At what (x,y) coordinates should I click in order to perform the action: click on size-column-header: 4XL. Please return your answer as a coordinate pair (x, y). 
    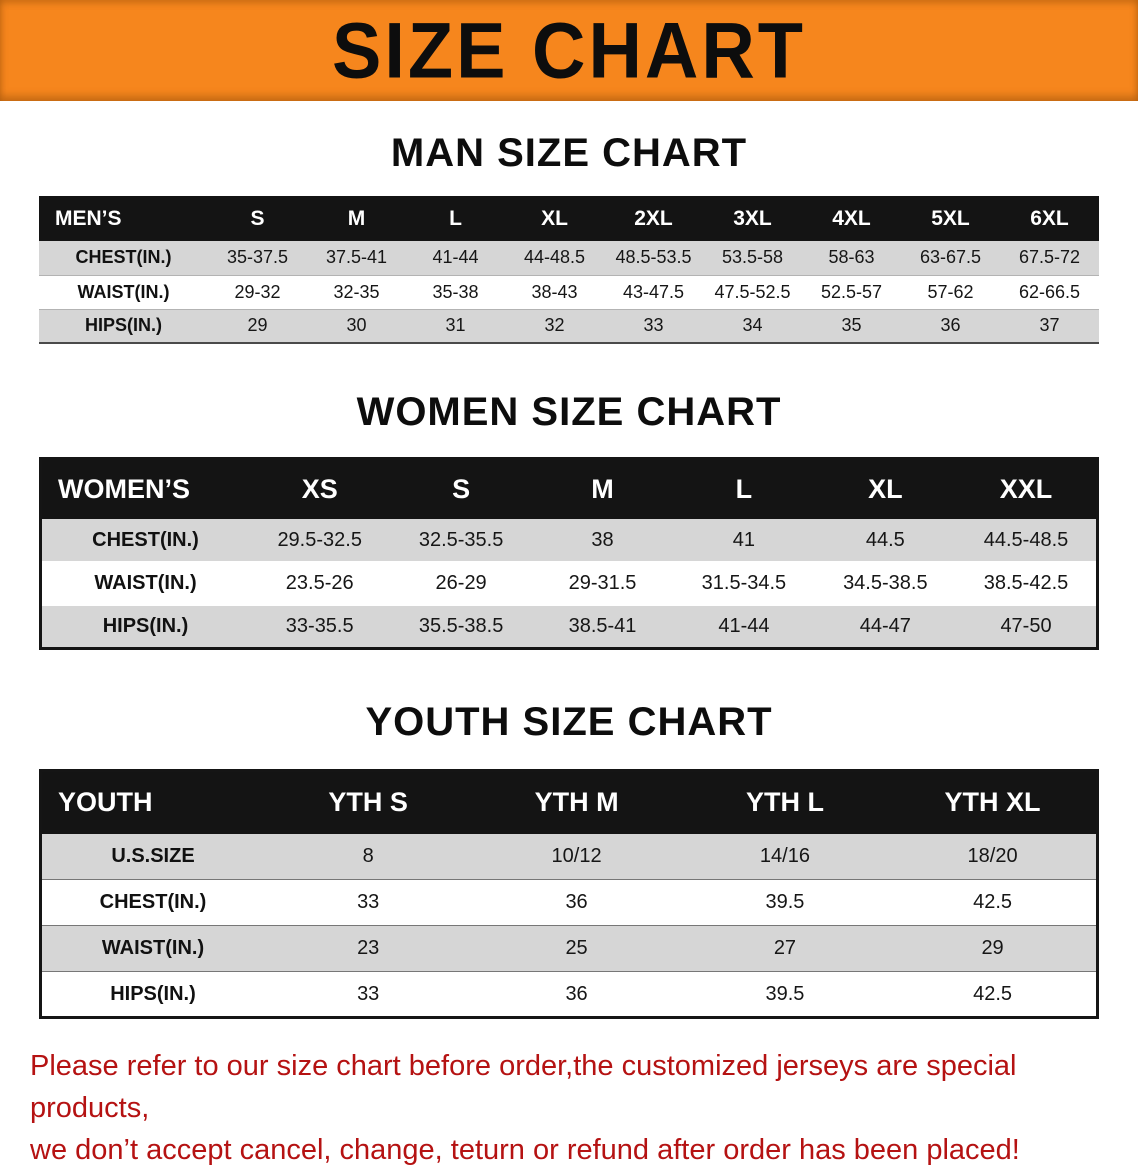
    Looking at the image, I should click on (851, 218).